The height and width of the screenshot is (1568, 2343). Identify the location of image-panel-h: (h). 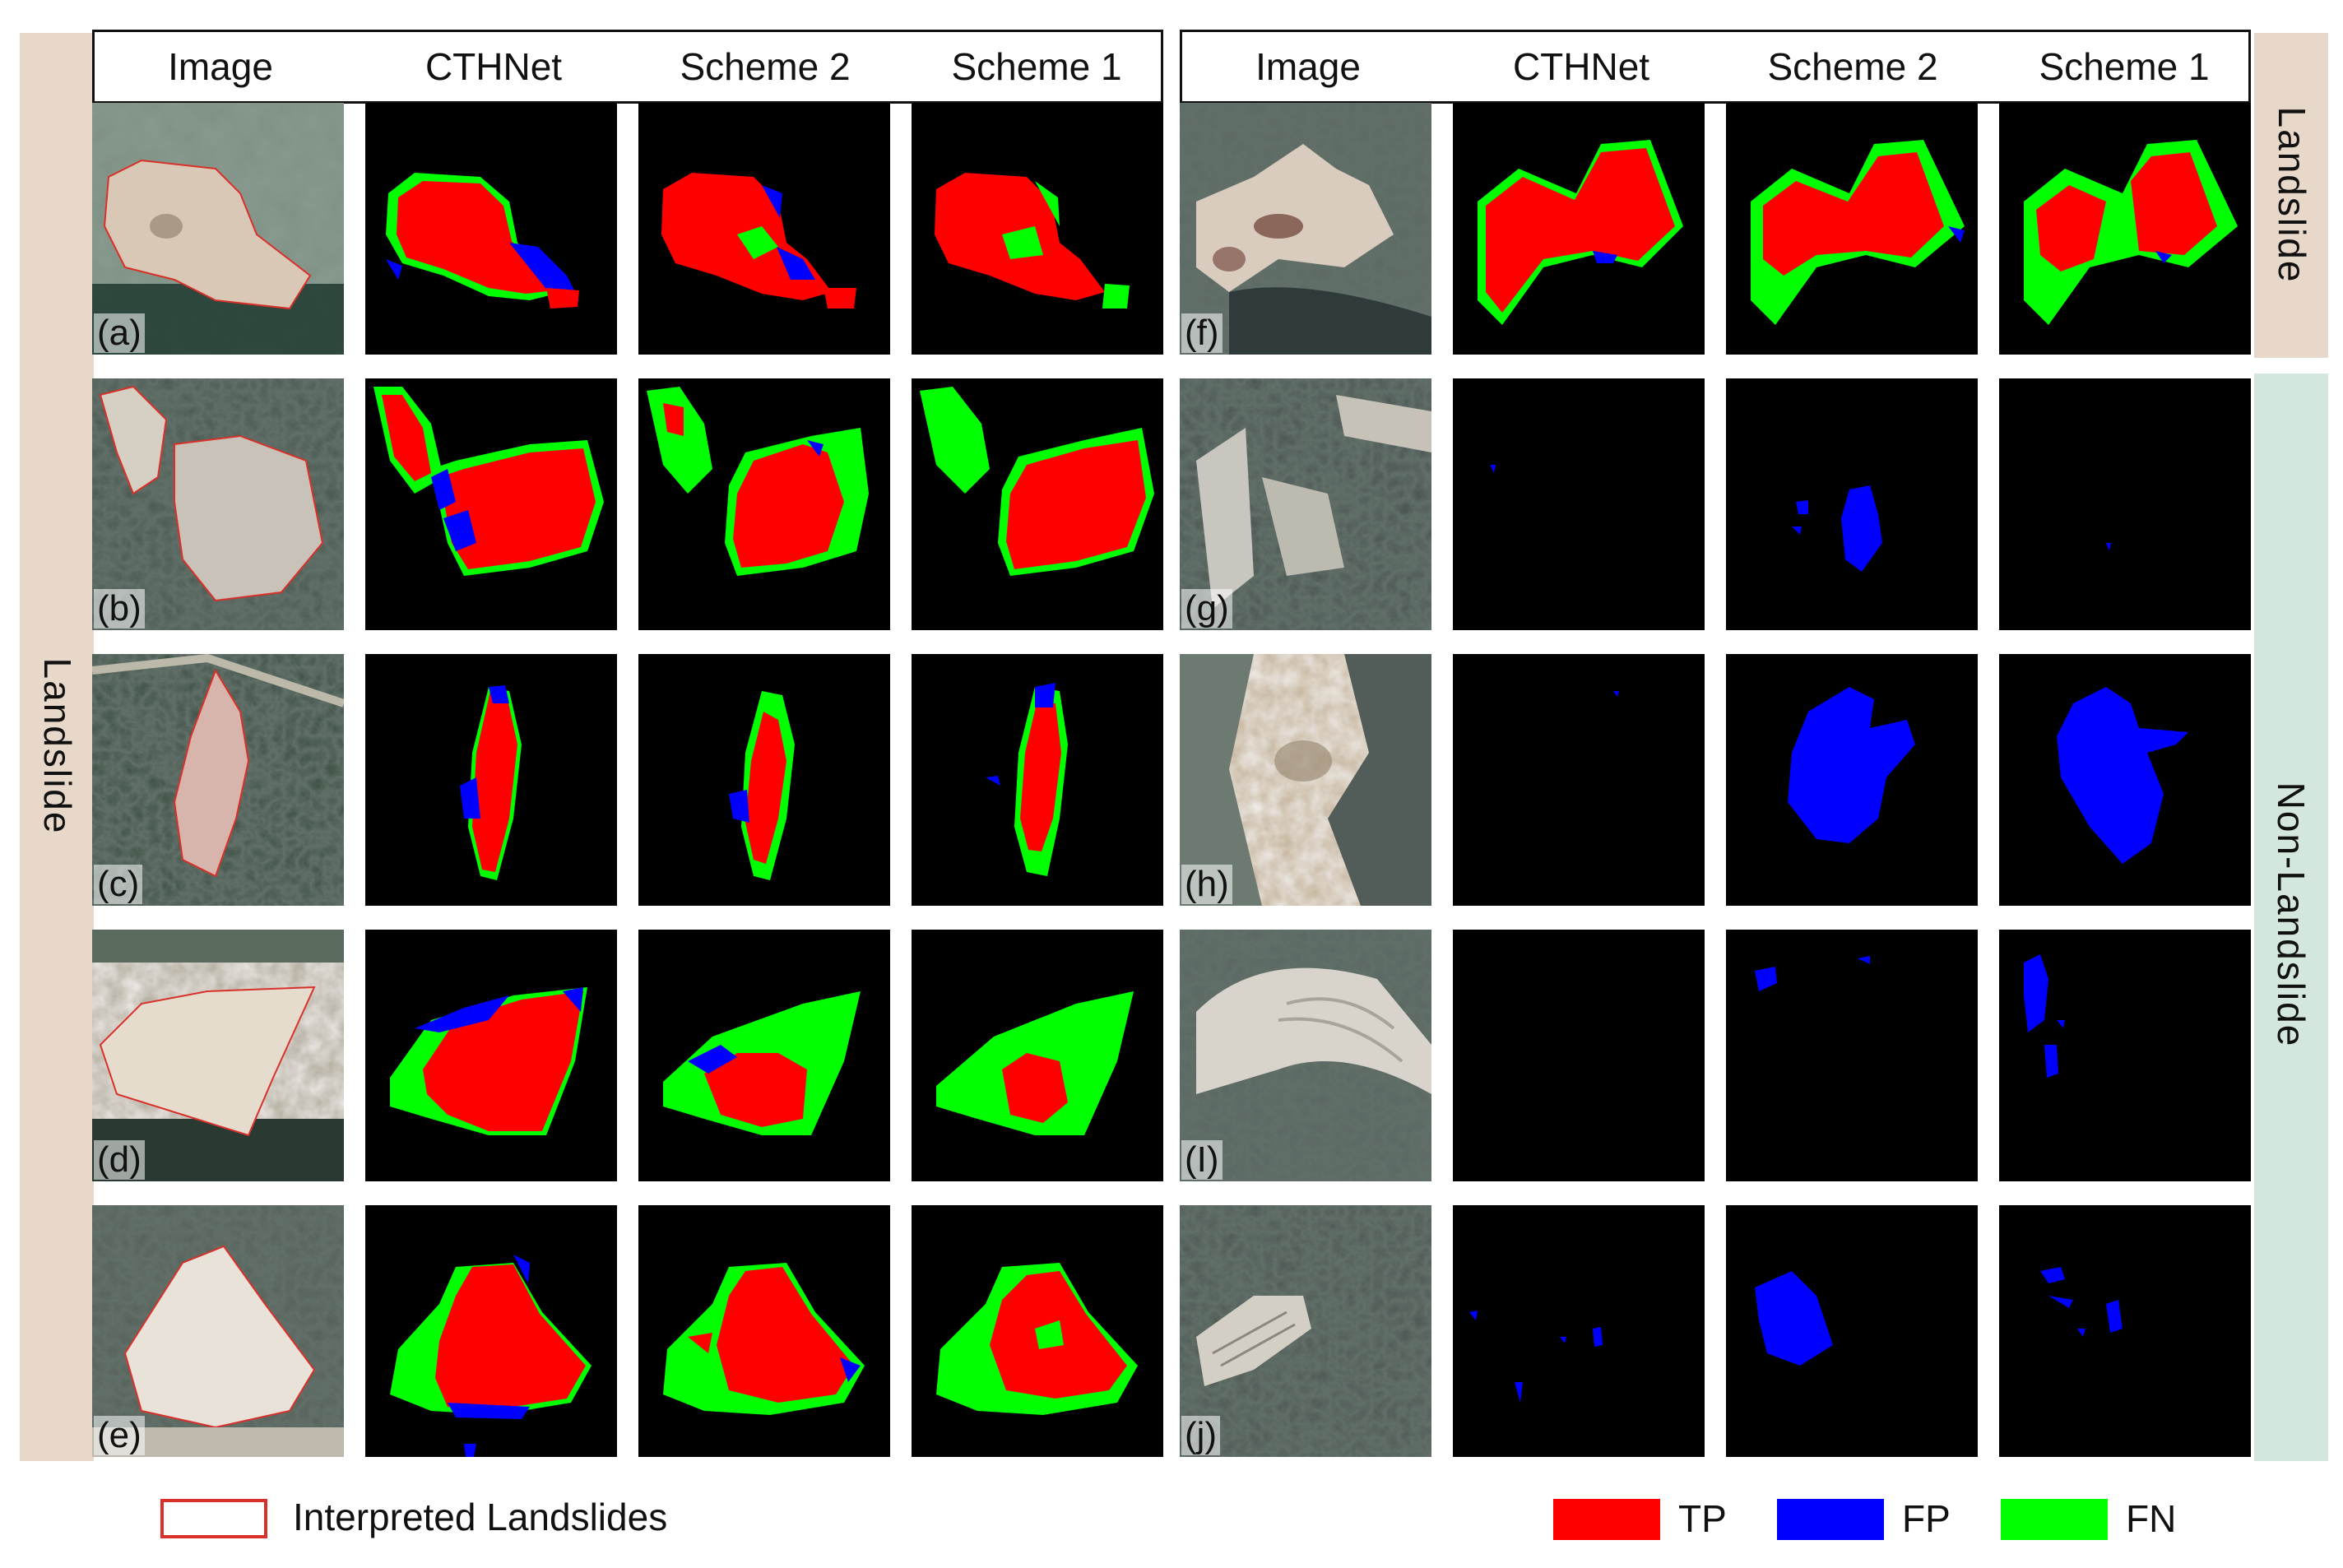
(1305, 780).